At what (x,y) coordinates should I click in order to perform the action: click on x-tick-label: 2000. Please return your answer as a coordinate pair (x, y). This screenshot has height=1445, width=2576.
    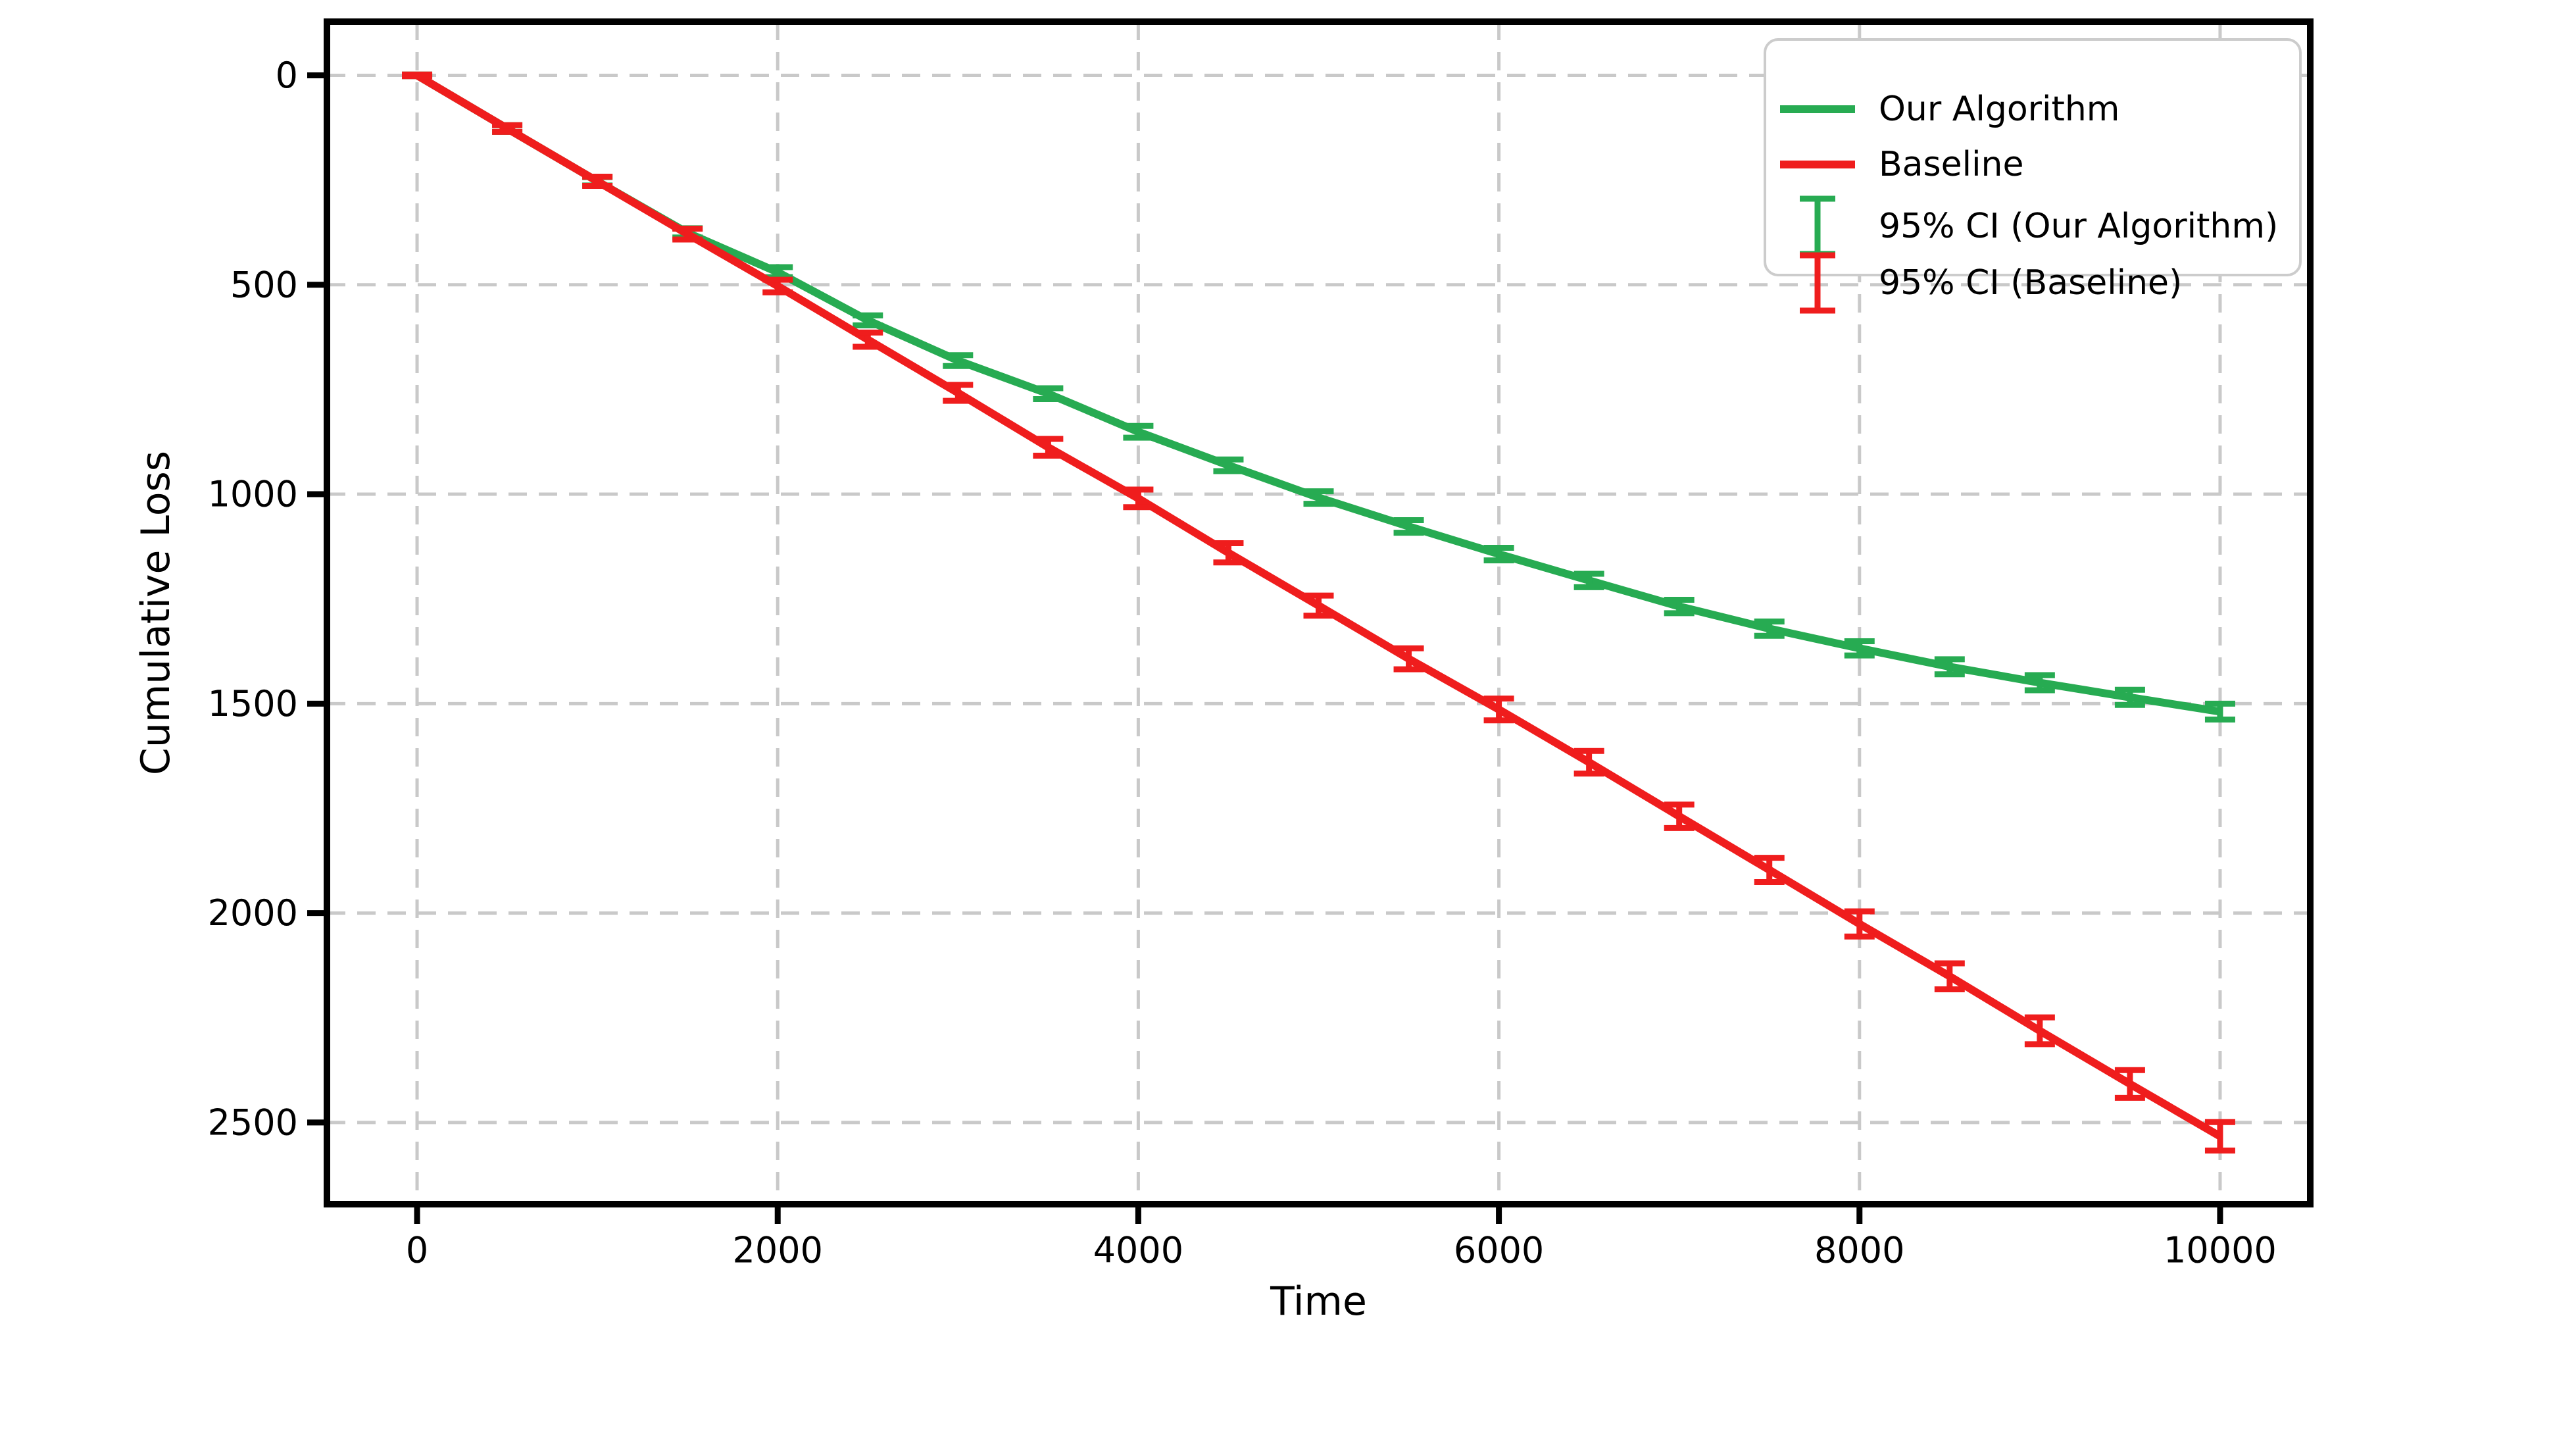
    Looking at the image, I should click on (778, 1250).